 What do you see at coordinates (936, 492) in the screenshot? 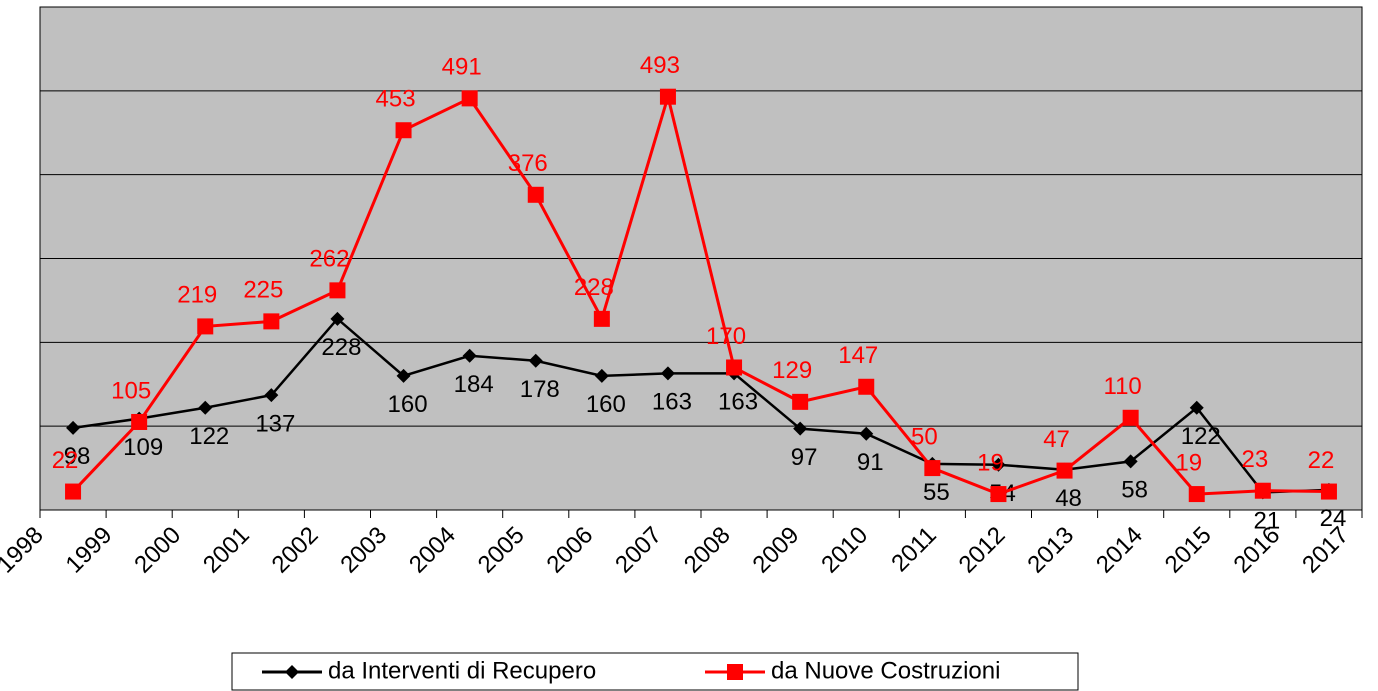
I see `data-label: 55` at bounding box center [936, 492].